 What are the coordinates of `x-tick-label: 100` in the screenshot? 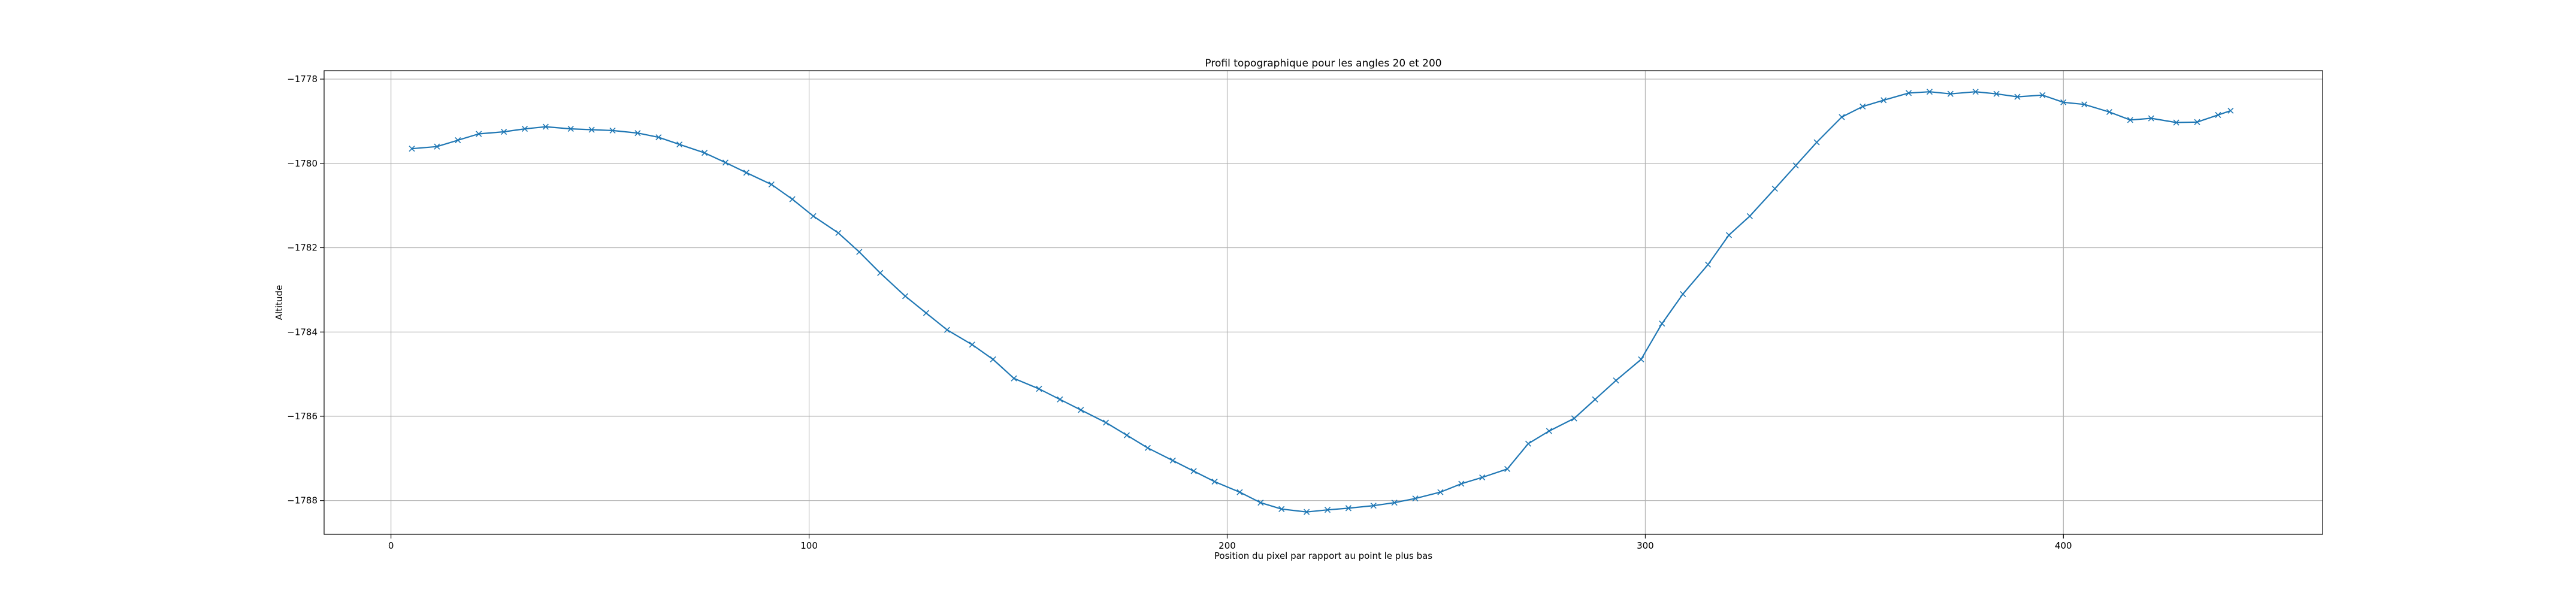 It's located at (809, 545).